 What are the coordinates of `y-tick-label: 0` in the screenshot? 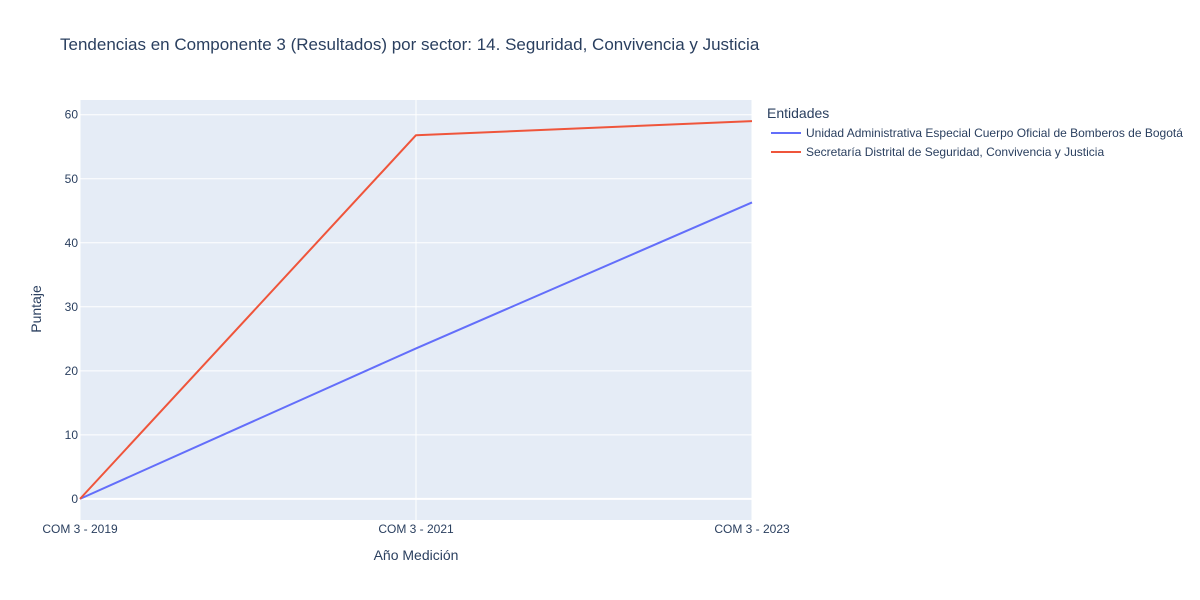 It's located at (74, 499).